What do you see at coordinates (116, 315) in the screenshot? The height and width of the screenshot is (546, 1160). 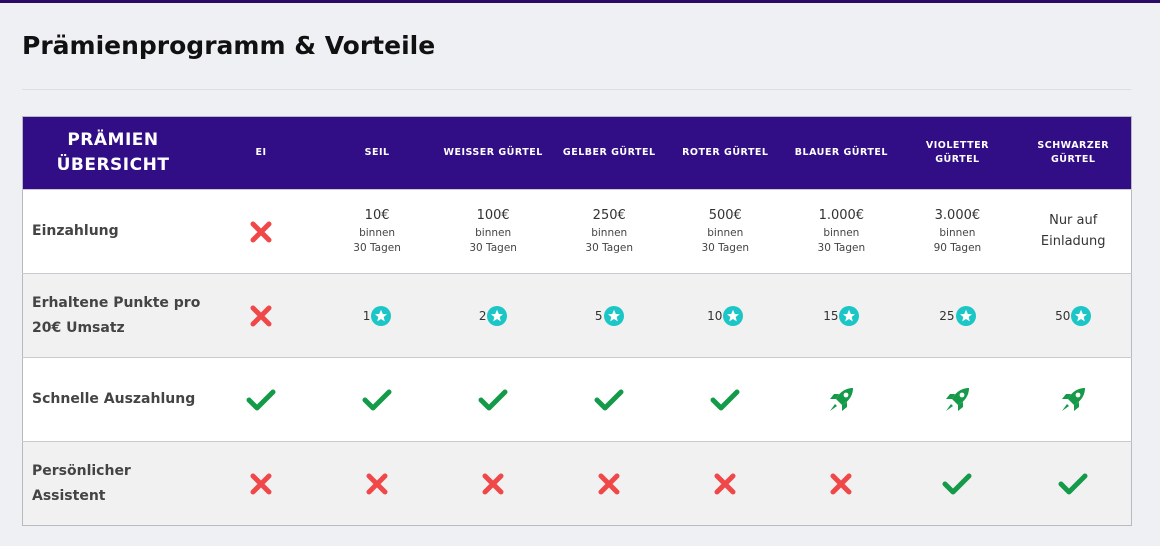 I see `row-label: Erhaltene Punkte pro 20€ Umsatz` at bounding box center [116, 315].